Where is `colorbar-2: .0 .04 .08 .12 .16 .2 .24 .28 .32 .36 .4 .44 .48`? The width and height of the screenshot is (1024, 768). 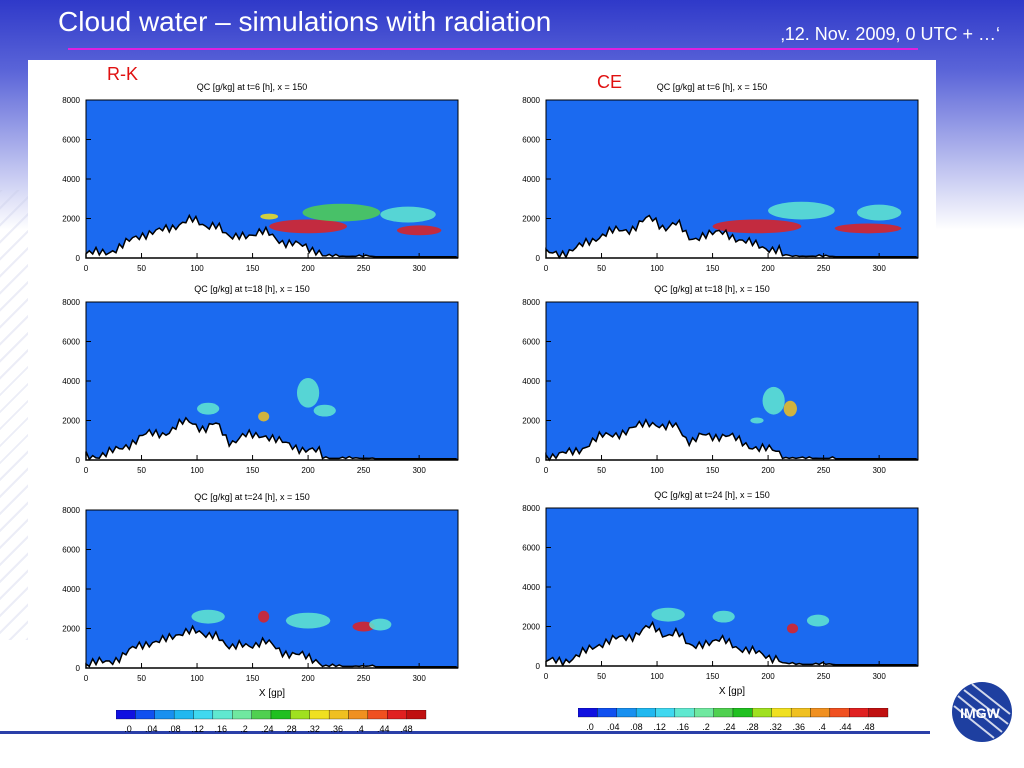 colorbar-2: .0 .04 .08 .12 .16 .2 .24 .28 .32 .36 .4 .44 .48 is located at coordinates (738, 722).